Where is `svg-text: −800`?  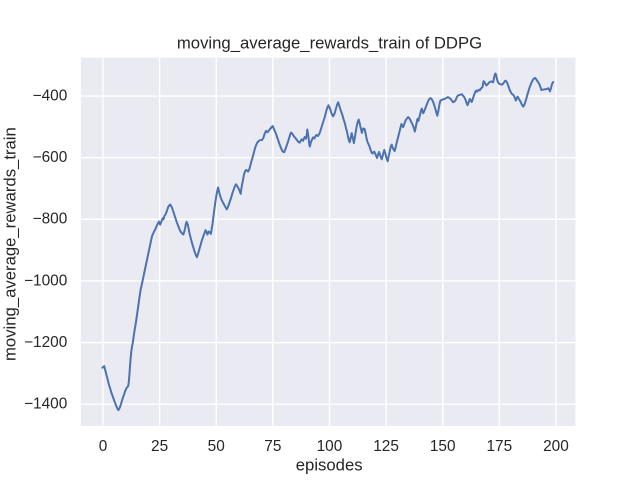 svg-text: −800 is located at coordinates (50, 219).